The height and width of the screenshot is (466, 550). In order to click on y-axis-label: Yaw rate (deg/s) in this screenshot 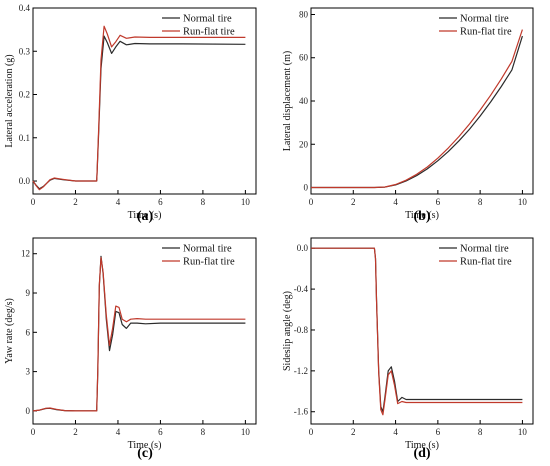, I will do `click(9, 331)`.